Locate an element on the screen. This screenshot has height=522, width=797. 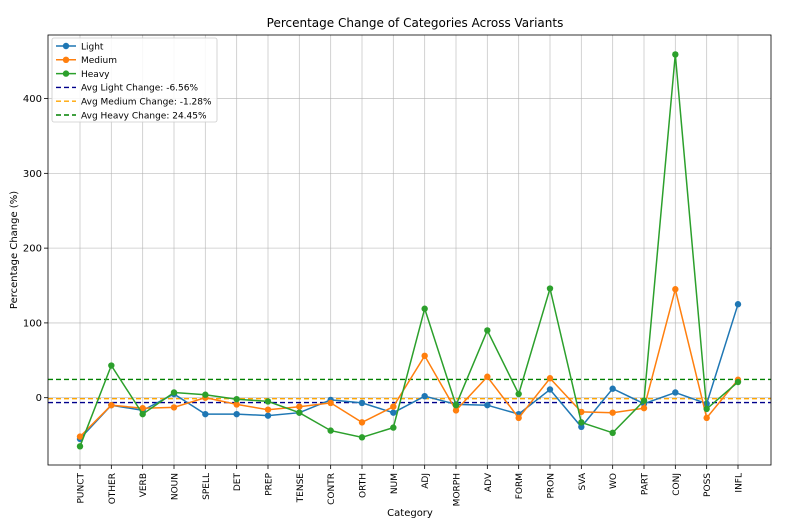
x-tick-label: FORM is located at coordinates (520, 486).